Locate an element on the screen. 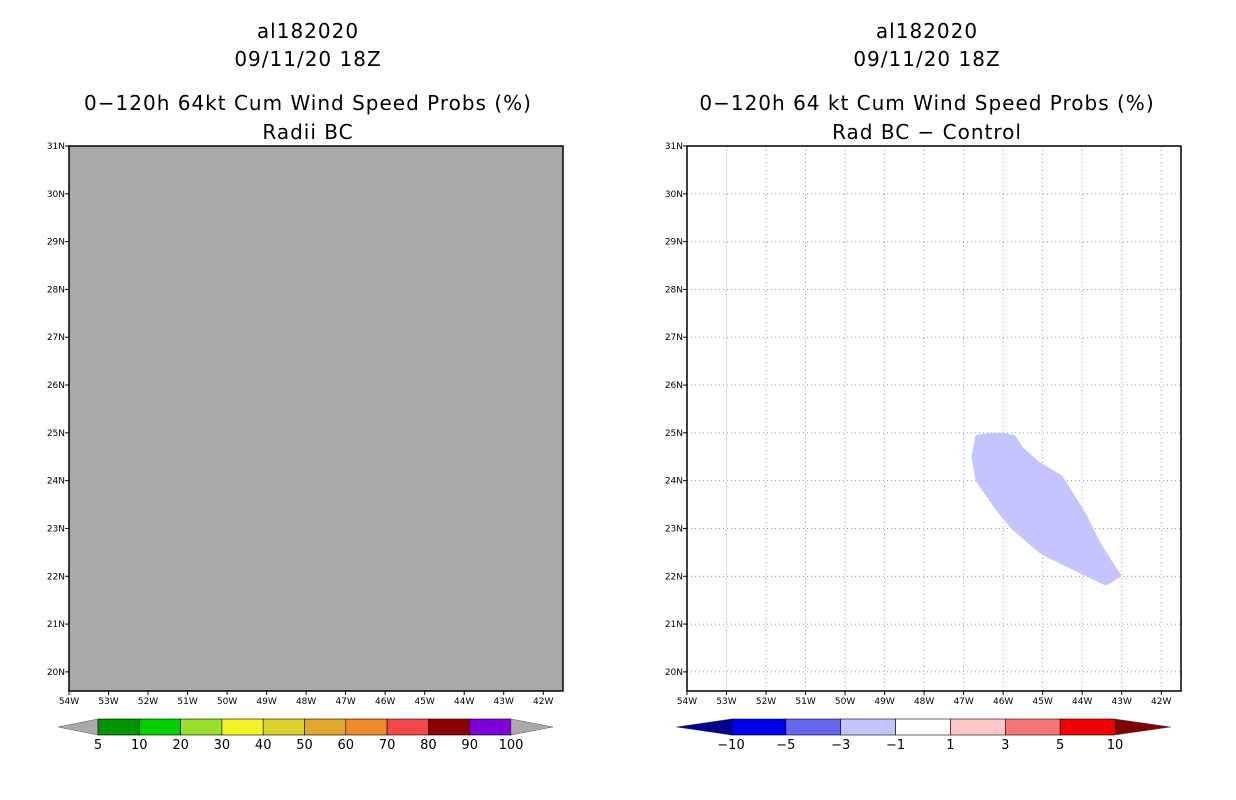 The height and width of the screenshot is (800, 1236). colorbar-label-1: 10 is located at coordinates (139, 745).